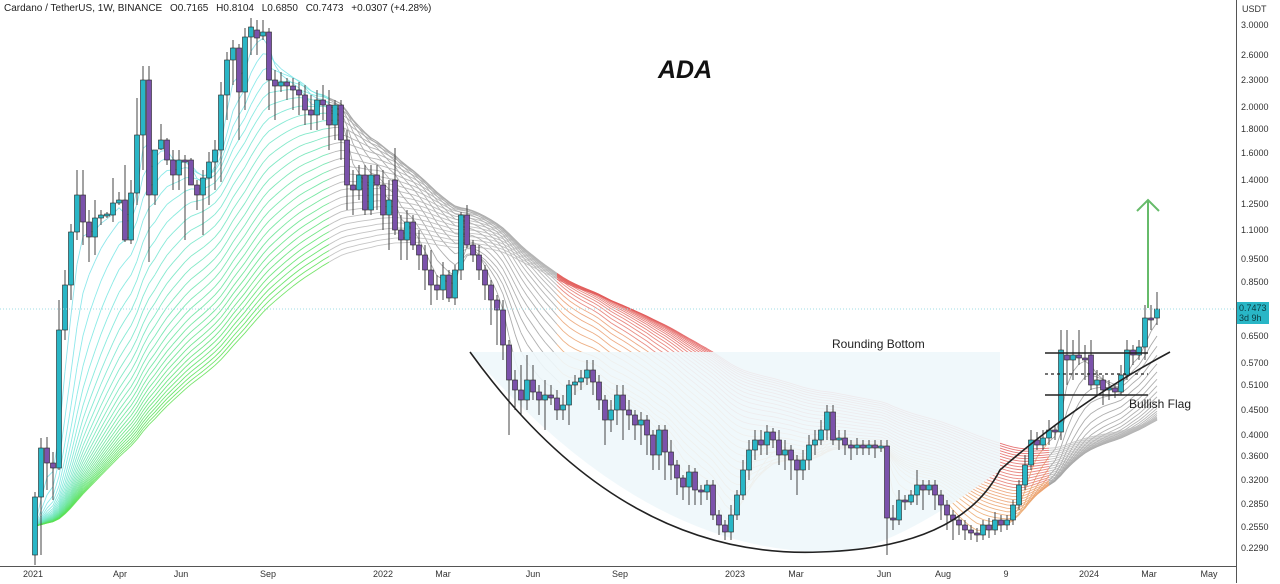 The width and height of the screenshot is (1280, 584). Describe the element at coordinates (1255, 480) in the screenshot. I see `price-tick: 0.3200` at that location.